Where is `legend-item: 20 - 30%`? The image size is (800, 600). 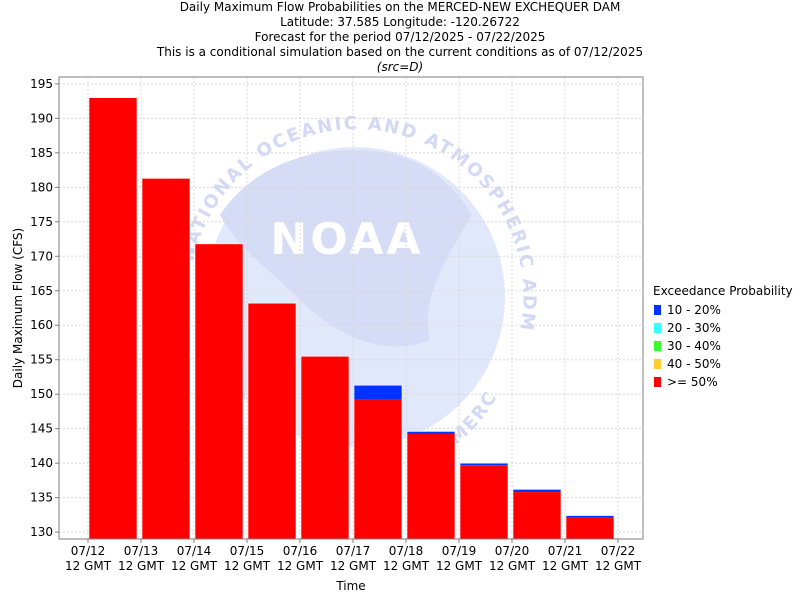
legend-item: 20 - 30% is located at coordinates (723, 328).